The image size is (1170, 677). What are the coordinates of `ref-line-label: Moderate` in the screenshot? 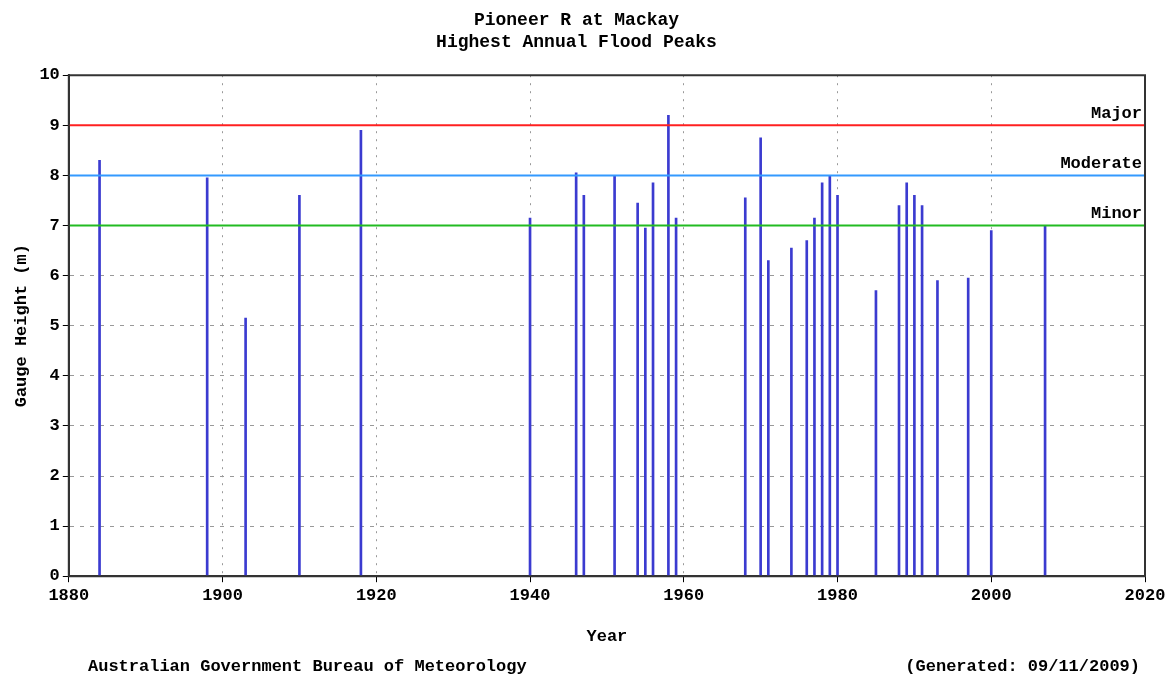 It's located at (1101, 164).